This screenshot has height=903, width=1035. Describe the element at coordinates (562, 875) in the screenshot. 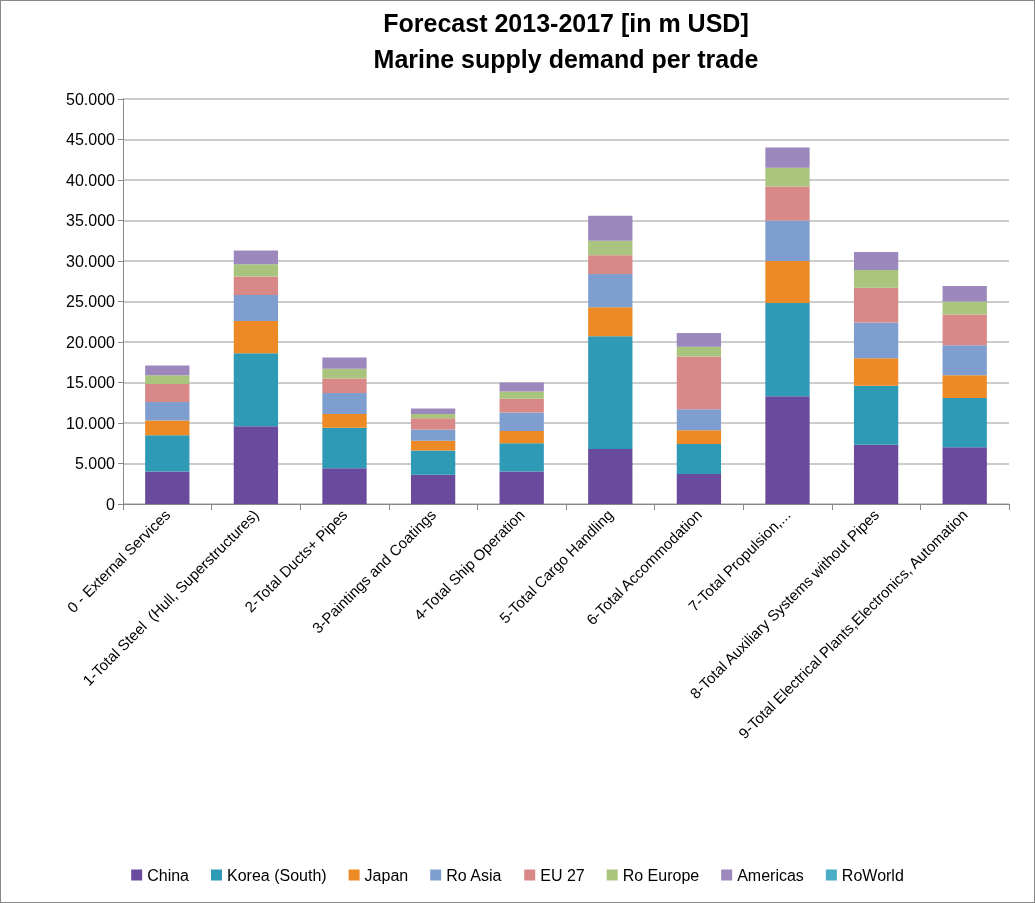

I see `legend-label: EU 27` at that location.